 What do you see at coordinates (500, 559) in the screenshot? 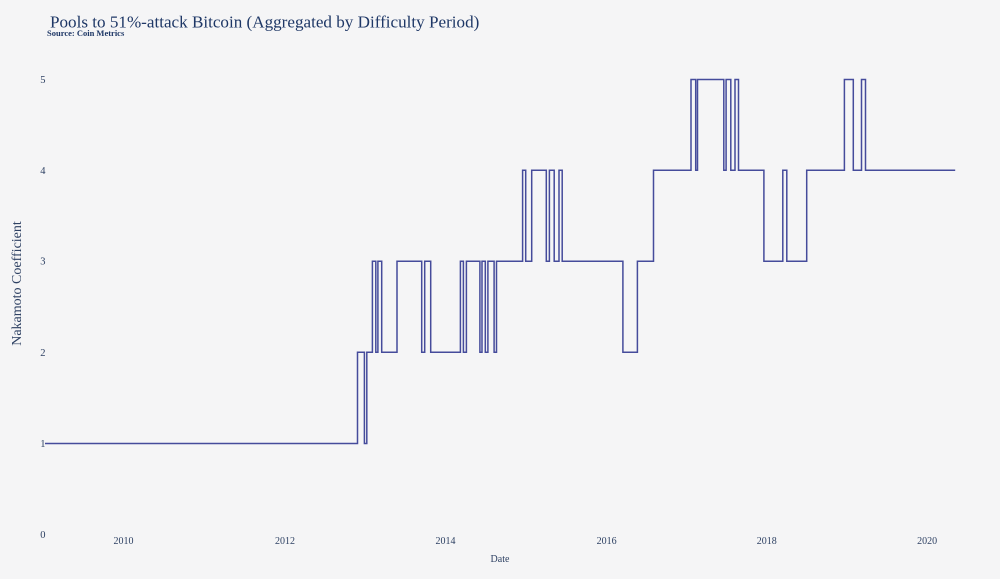
I see `svg-text: Date` at bounding box center [500, 559].